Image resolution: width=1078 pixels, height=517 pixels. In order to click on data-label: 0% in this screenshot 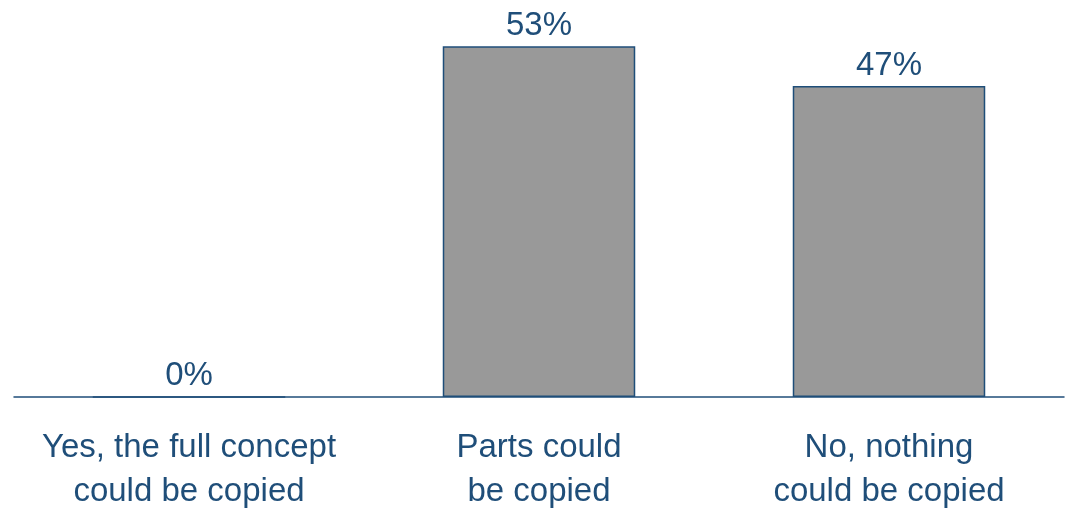, I will do `click(189, 374)`.